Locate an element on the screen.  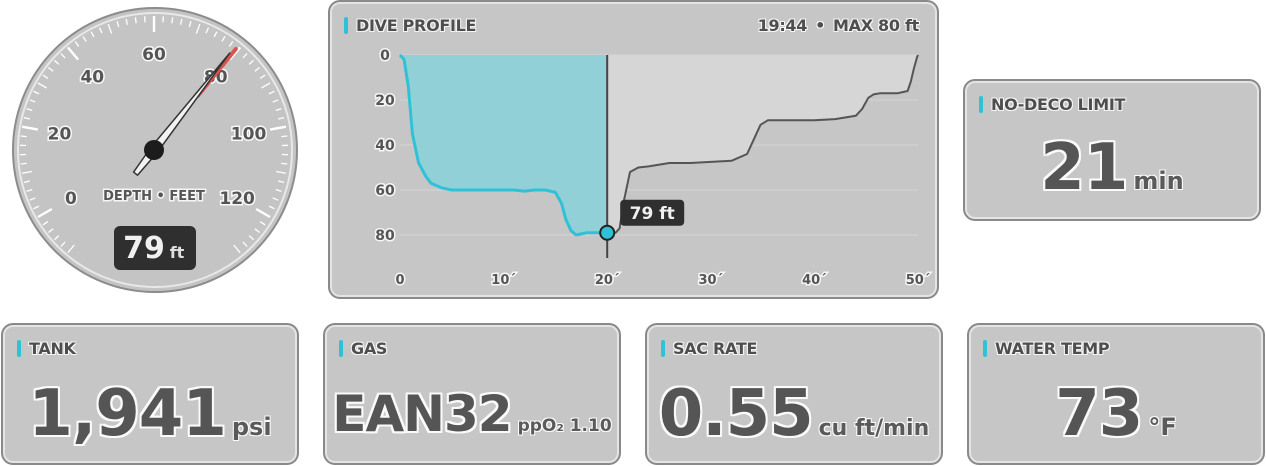
elapsed-area is located at coordinates (504, 145).